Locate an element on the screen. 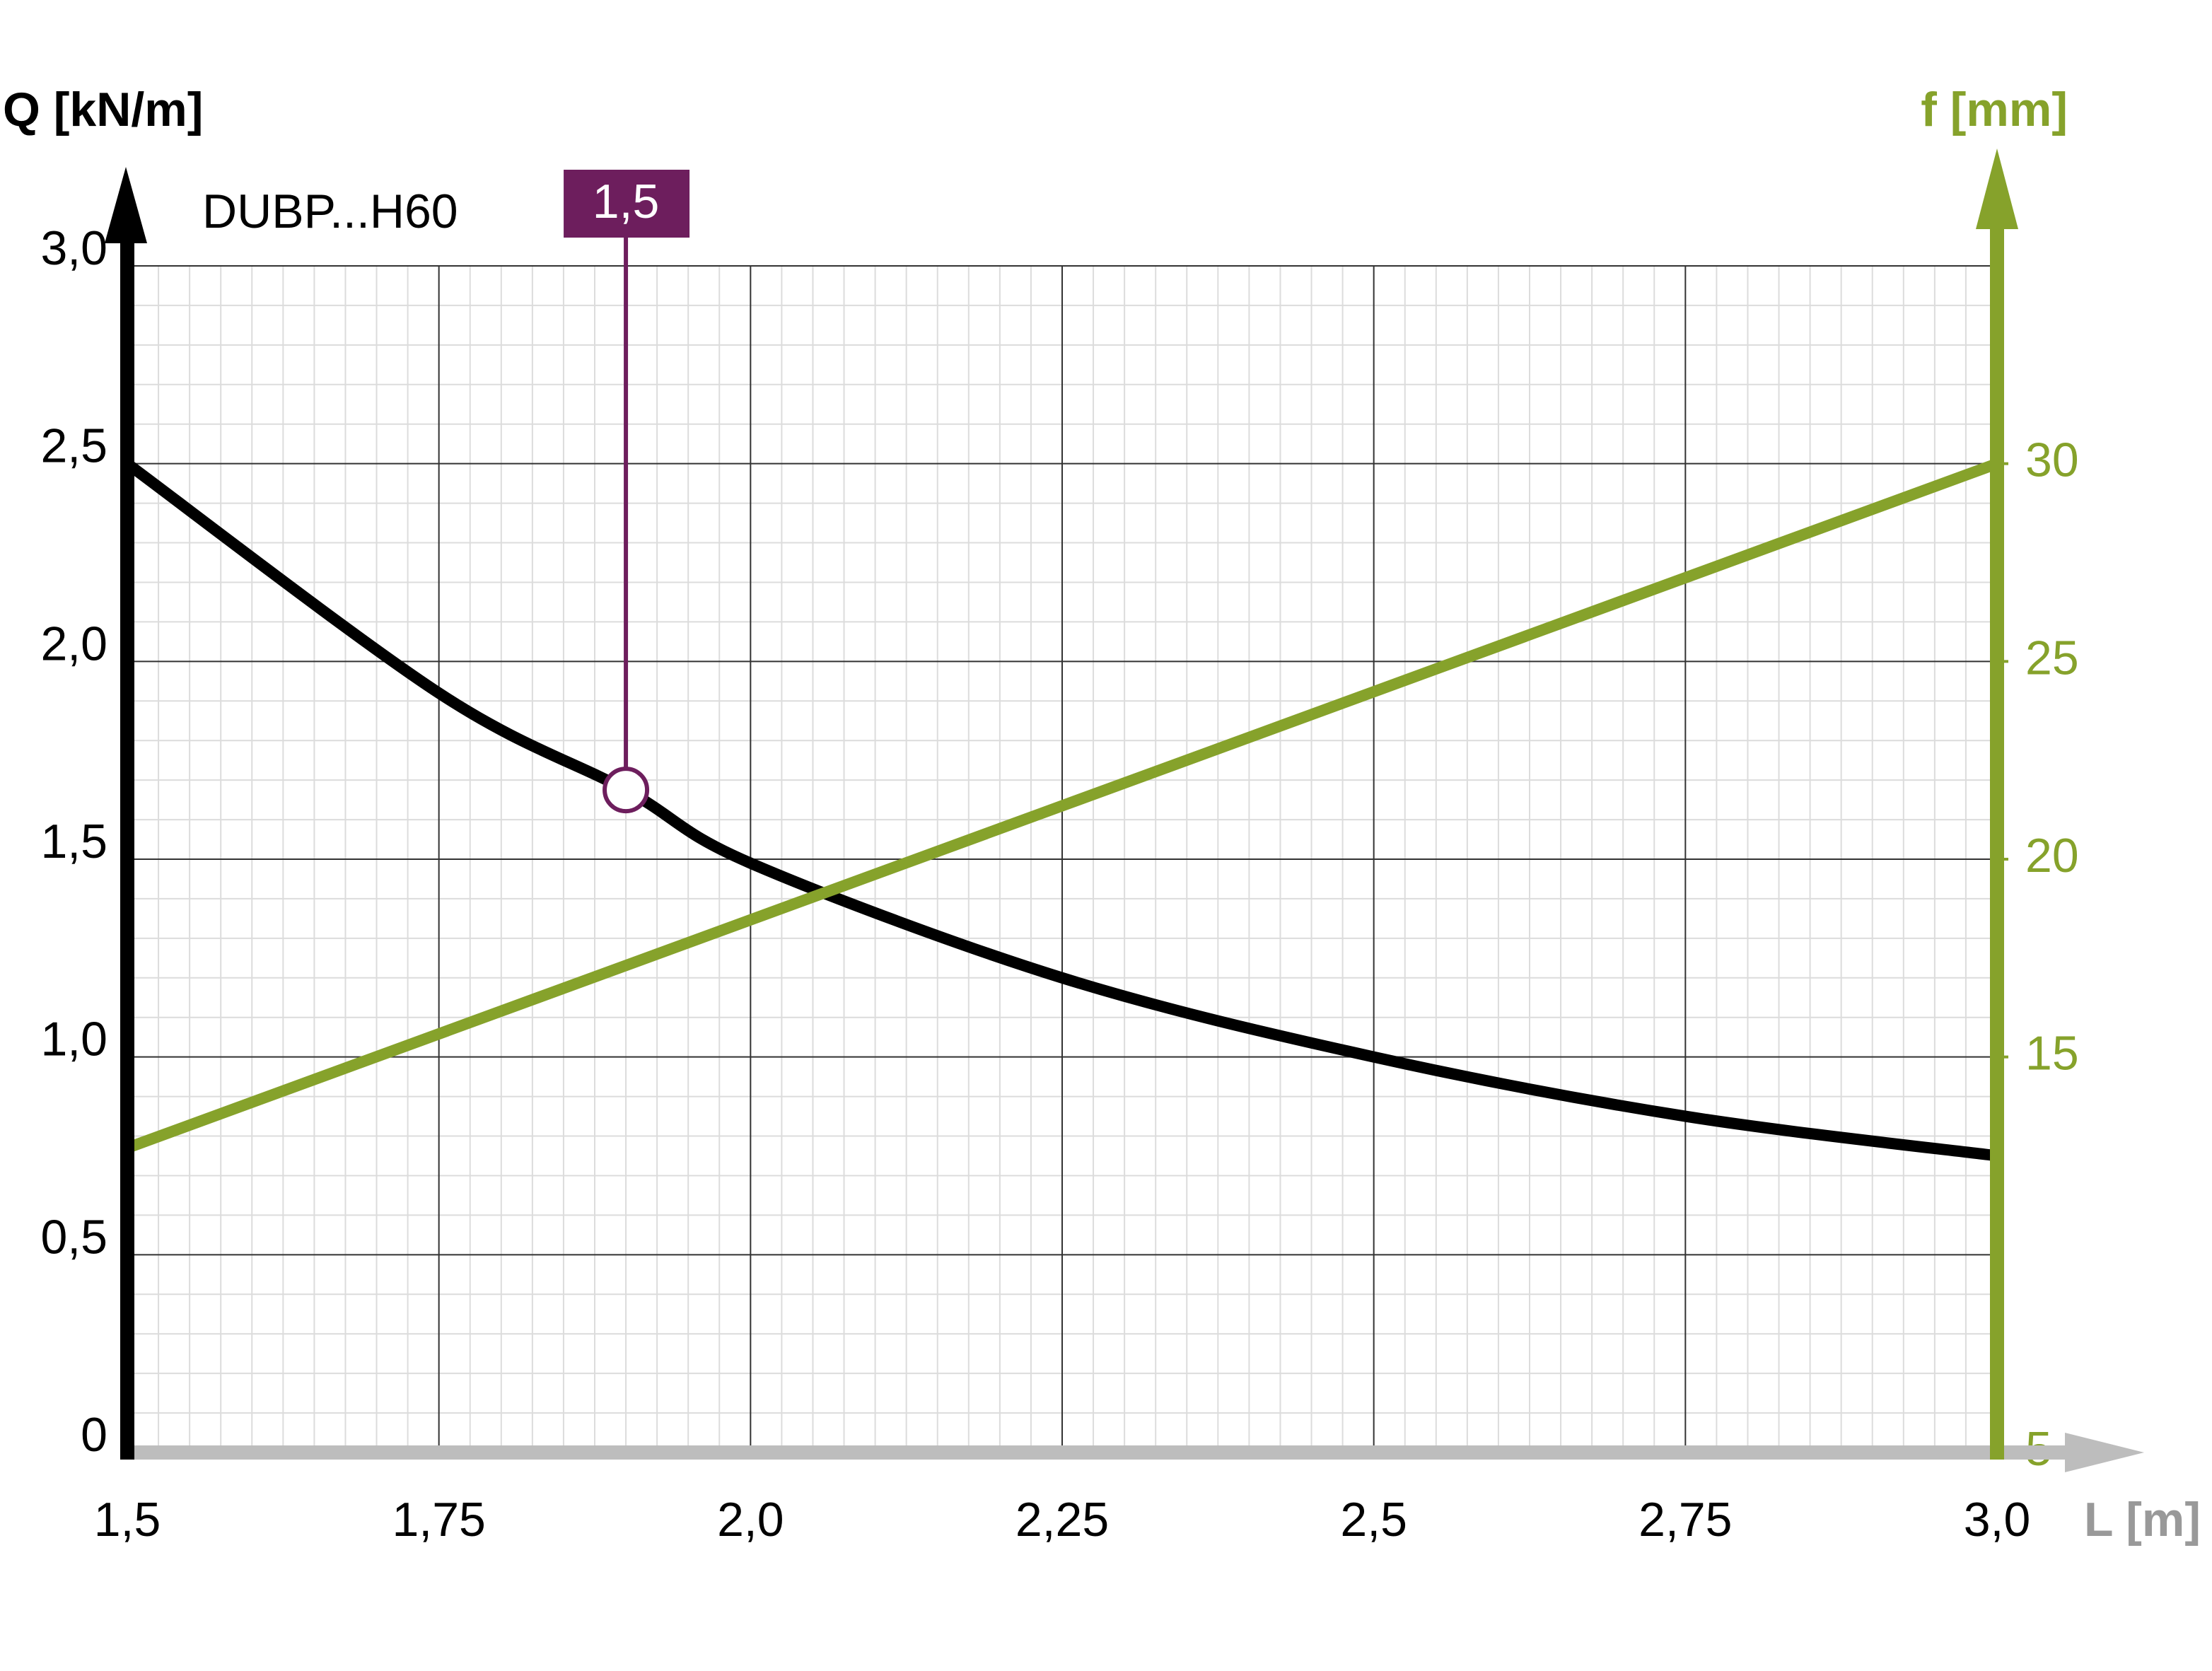  y-tick-label: 3,0 is located at coordinates (73, 248).